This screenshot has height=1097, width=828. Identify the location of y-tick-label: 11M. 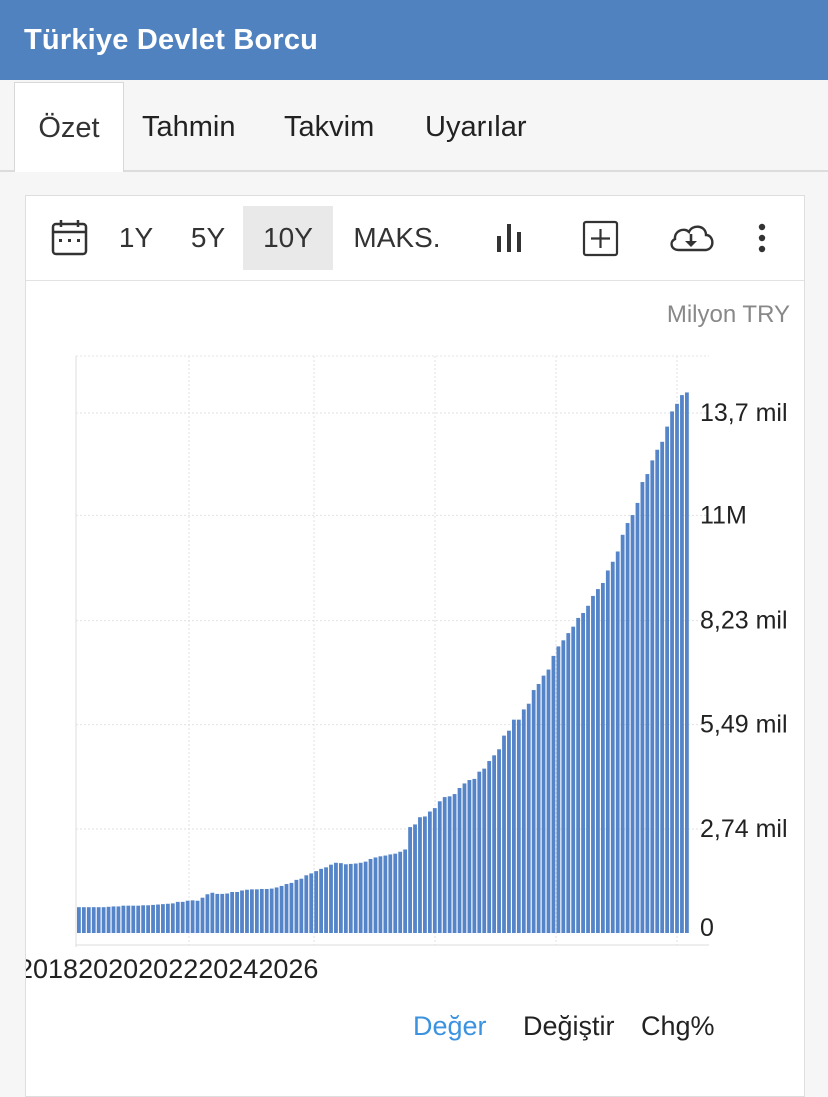
(723, 515).